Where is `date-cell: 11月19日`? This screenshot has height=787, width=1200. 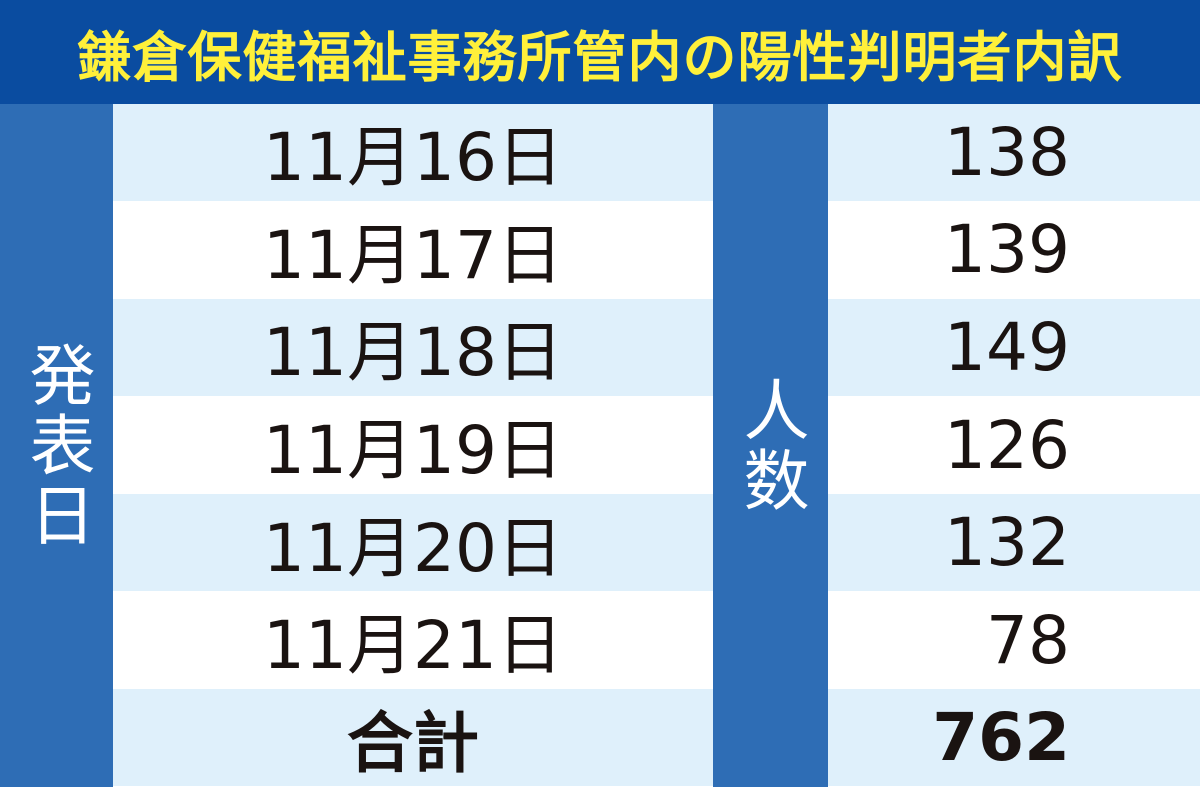
date-cell: 11月19日 is located at coordinates (413, 446).